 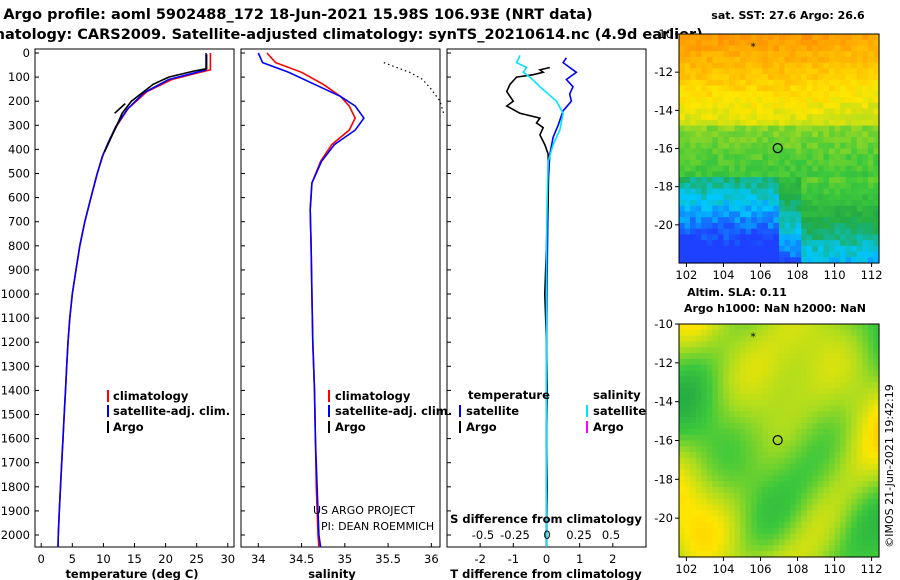 I want to click on map-x-tick-label: 106, so click(x=761, y=275).